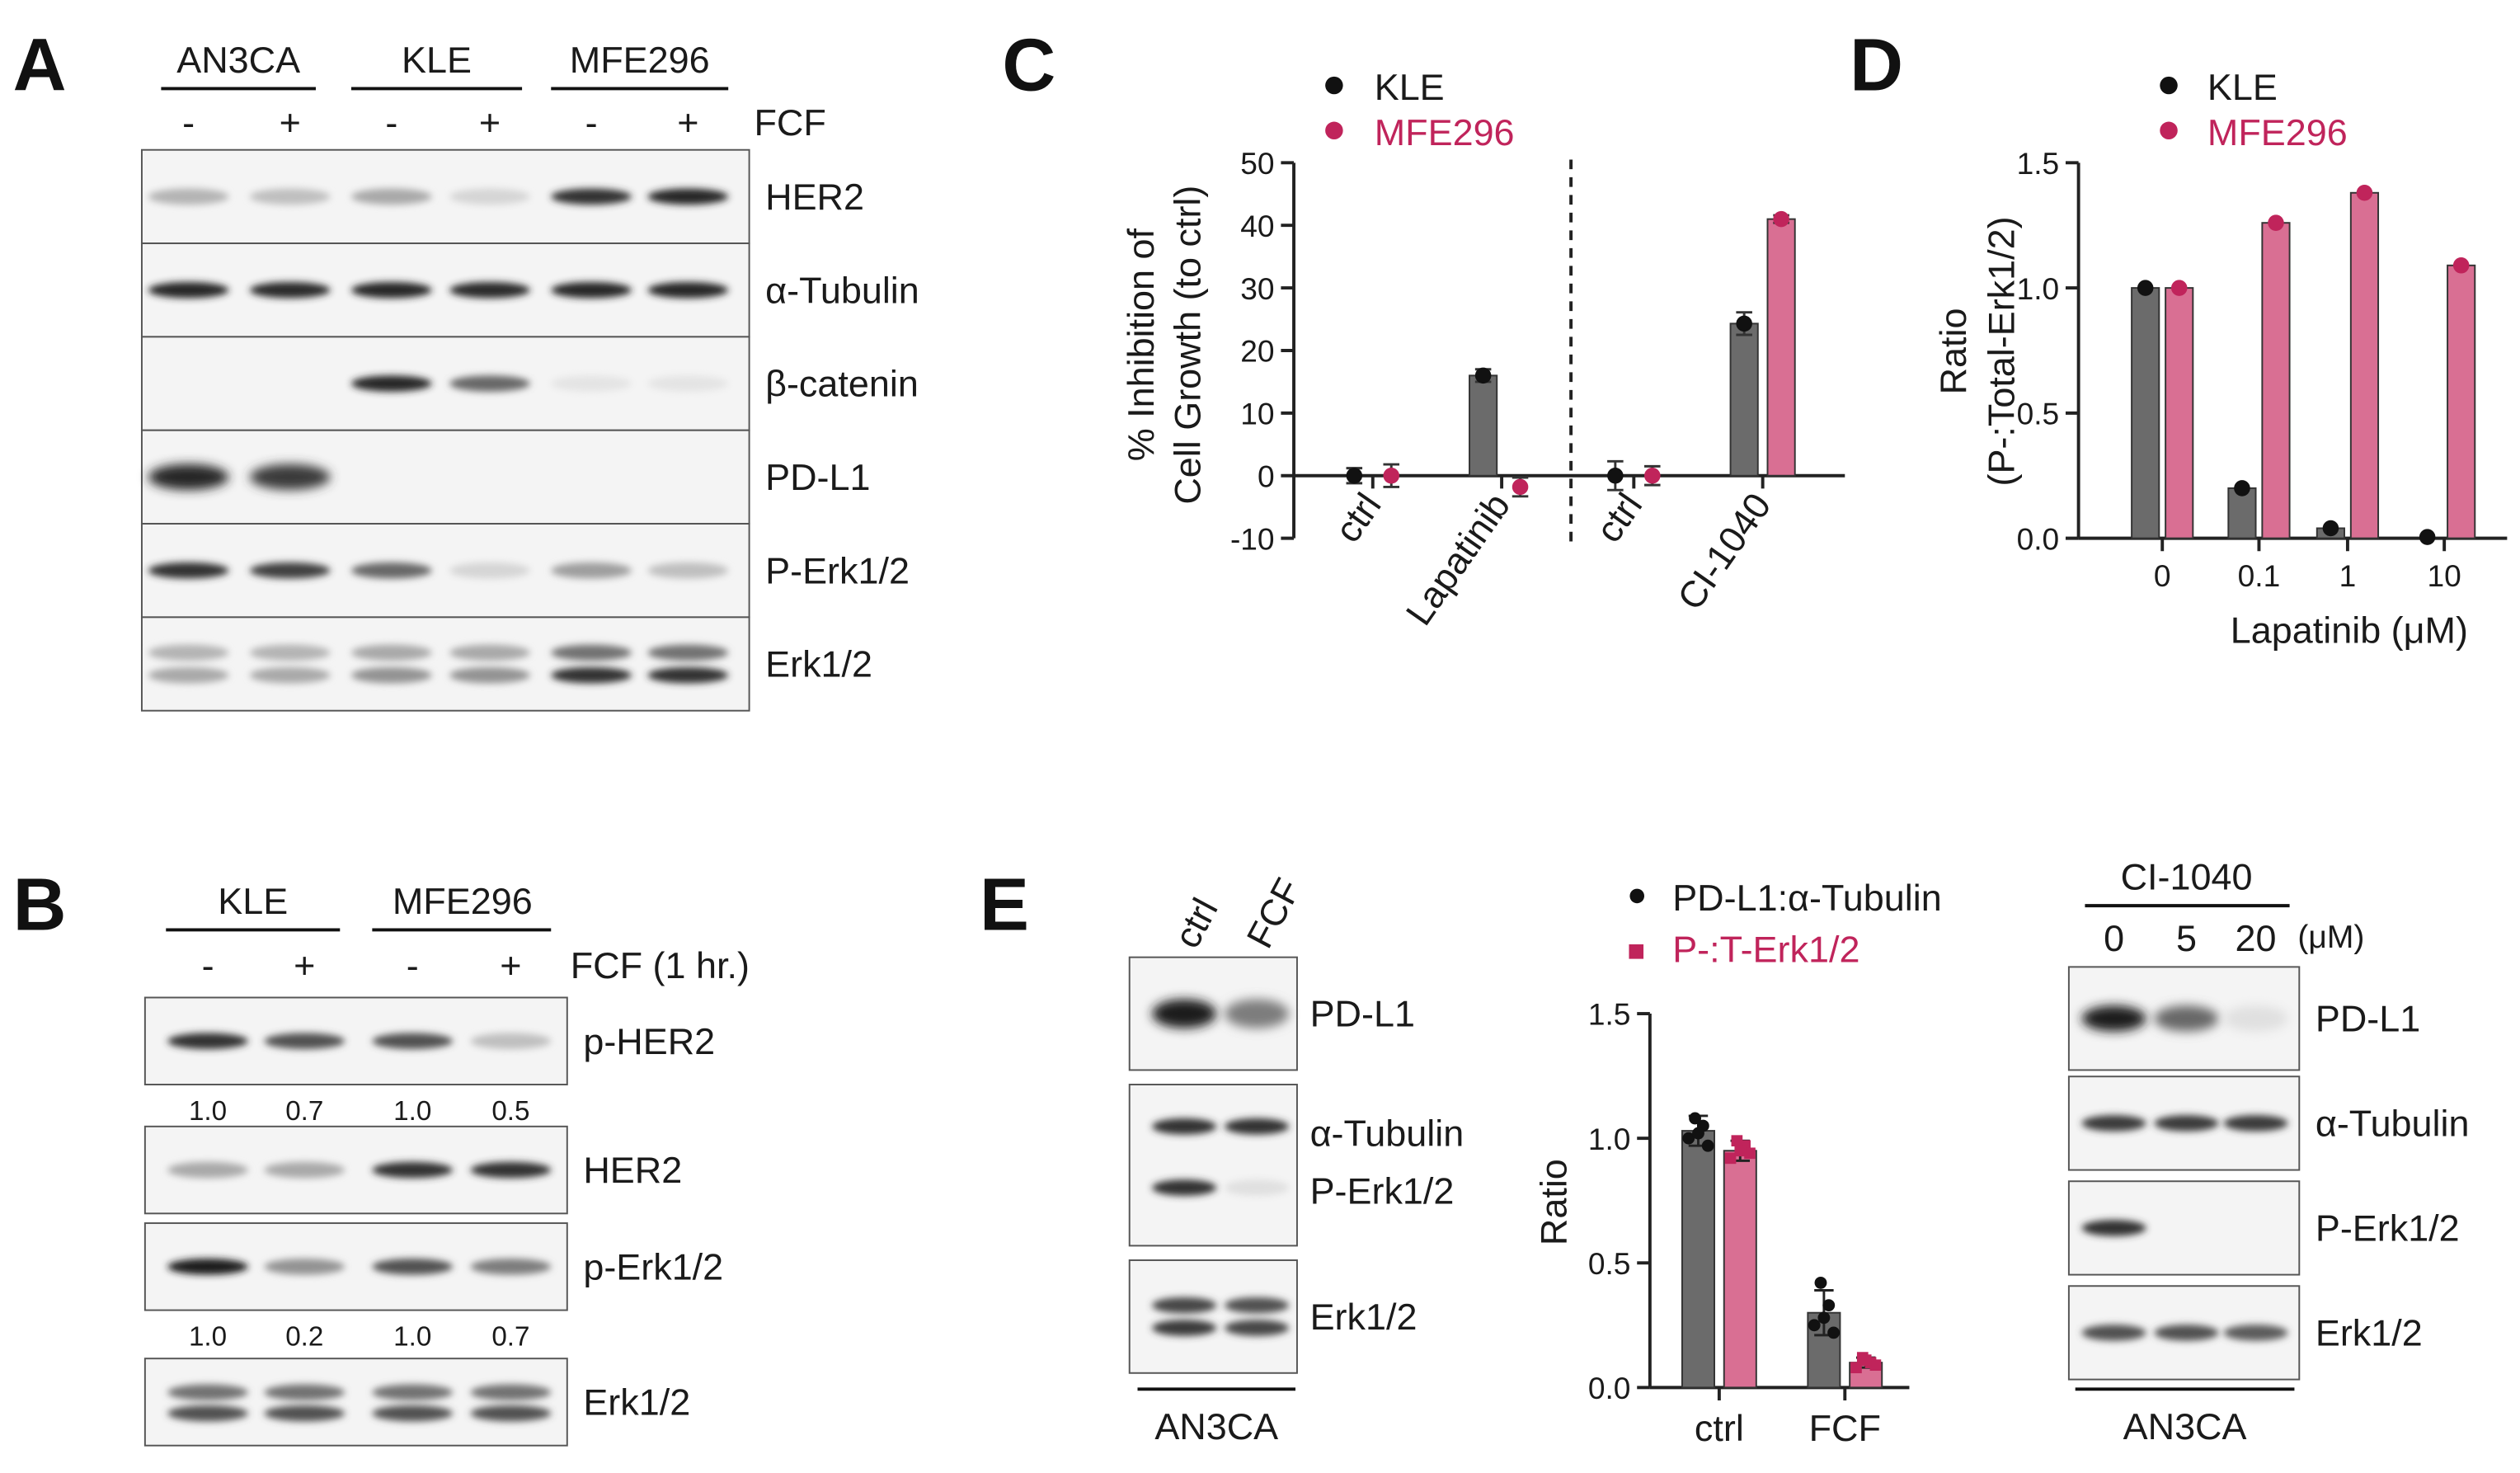 The height and width of the screenshot is (1473, 2520). Describe the element at coordinates (1257, 163) in the screenshot. I see `y-tick-label: 50` at that location.